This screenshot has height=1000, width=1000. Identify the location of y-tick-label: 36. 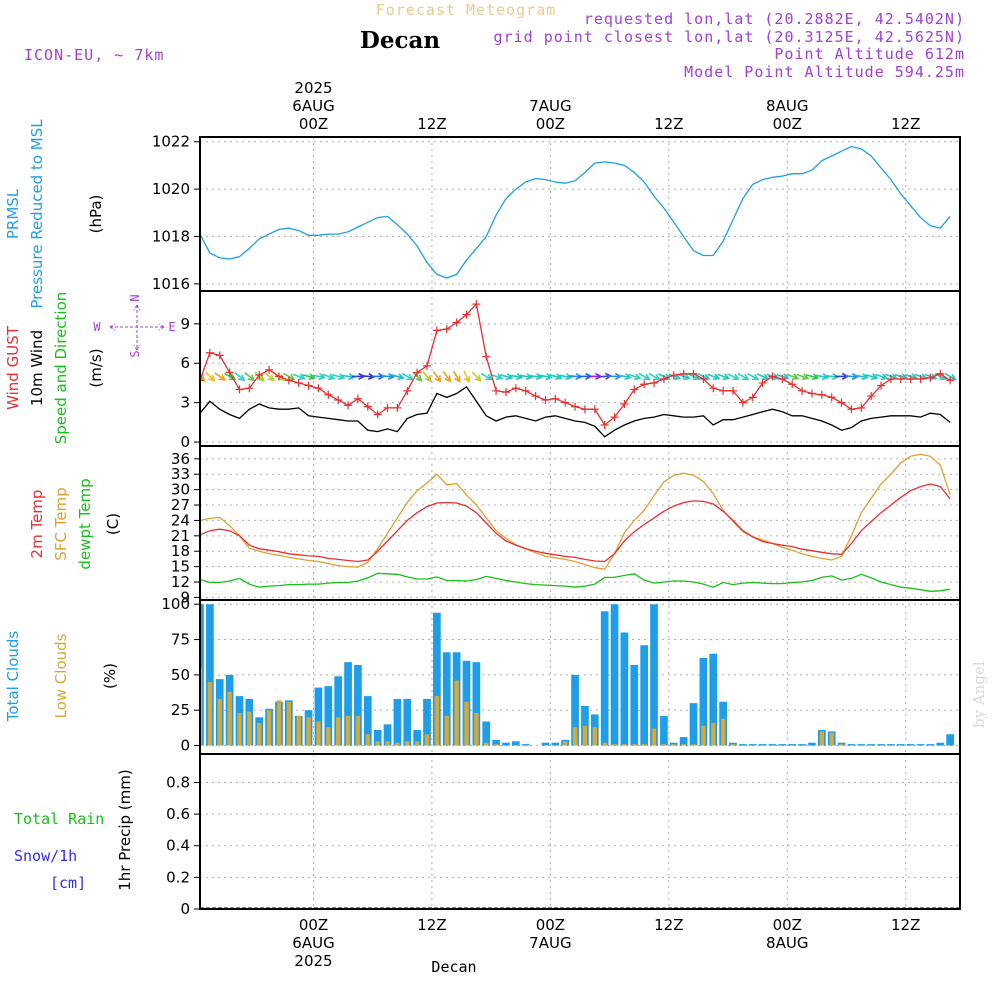
(180, 459).